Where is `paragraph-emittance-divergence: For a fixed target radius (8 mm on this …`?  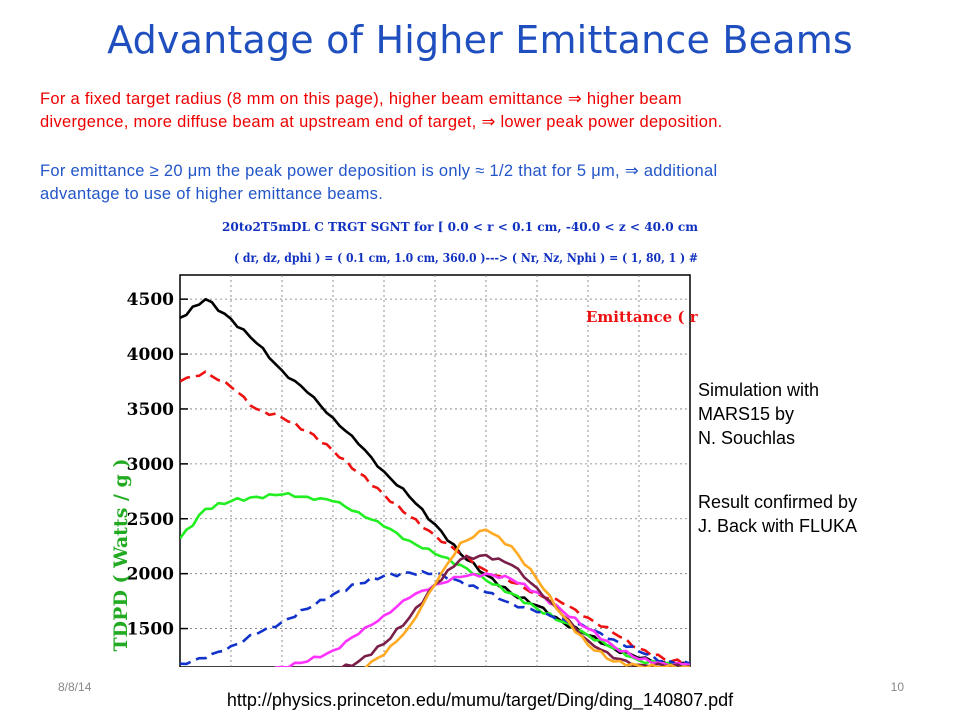 paragraph-emittance-divergence: For a fixed target radius (8 mm on this … is located at coordinates (480, 111).